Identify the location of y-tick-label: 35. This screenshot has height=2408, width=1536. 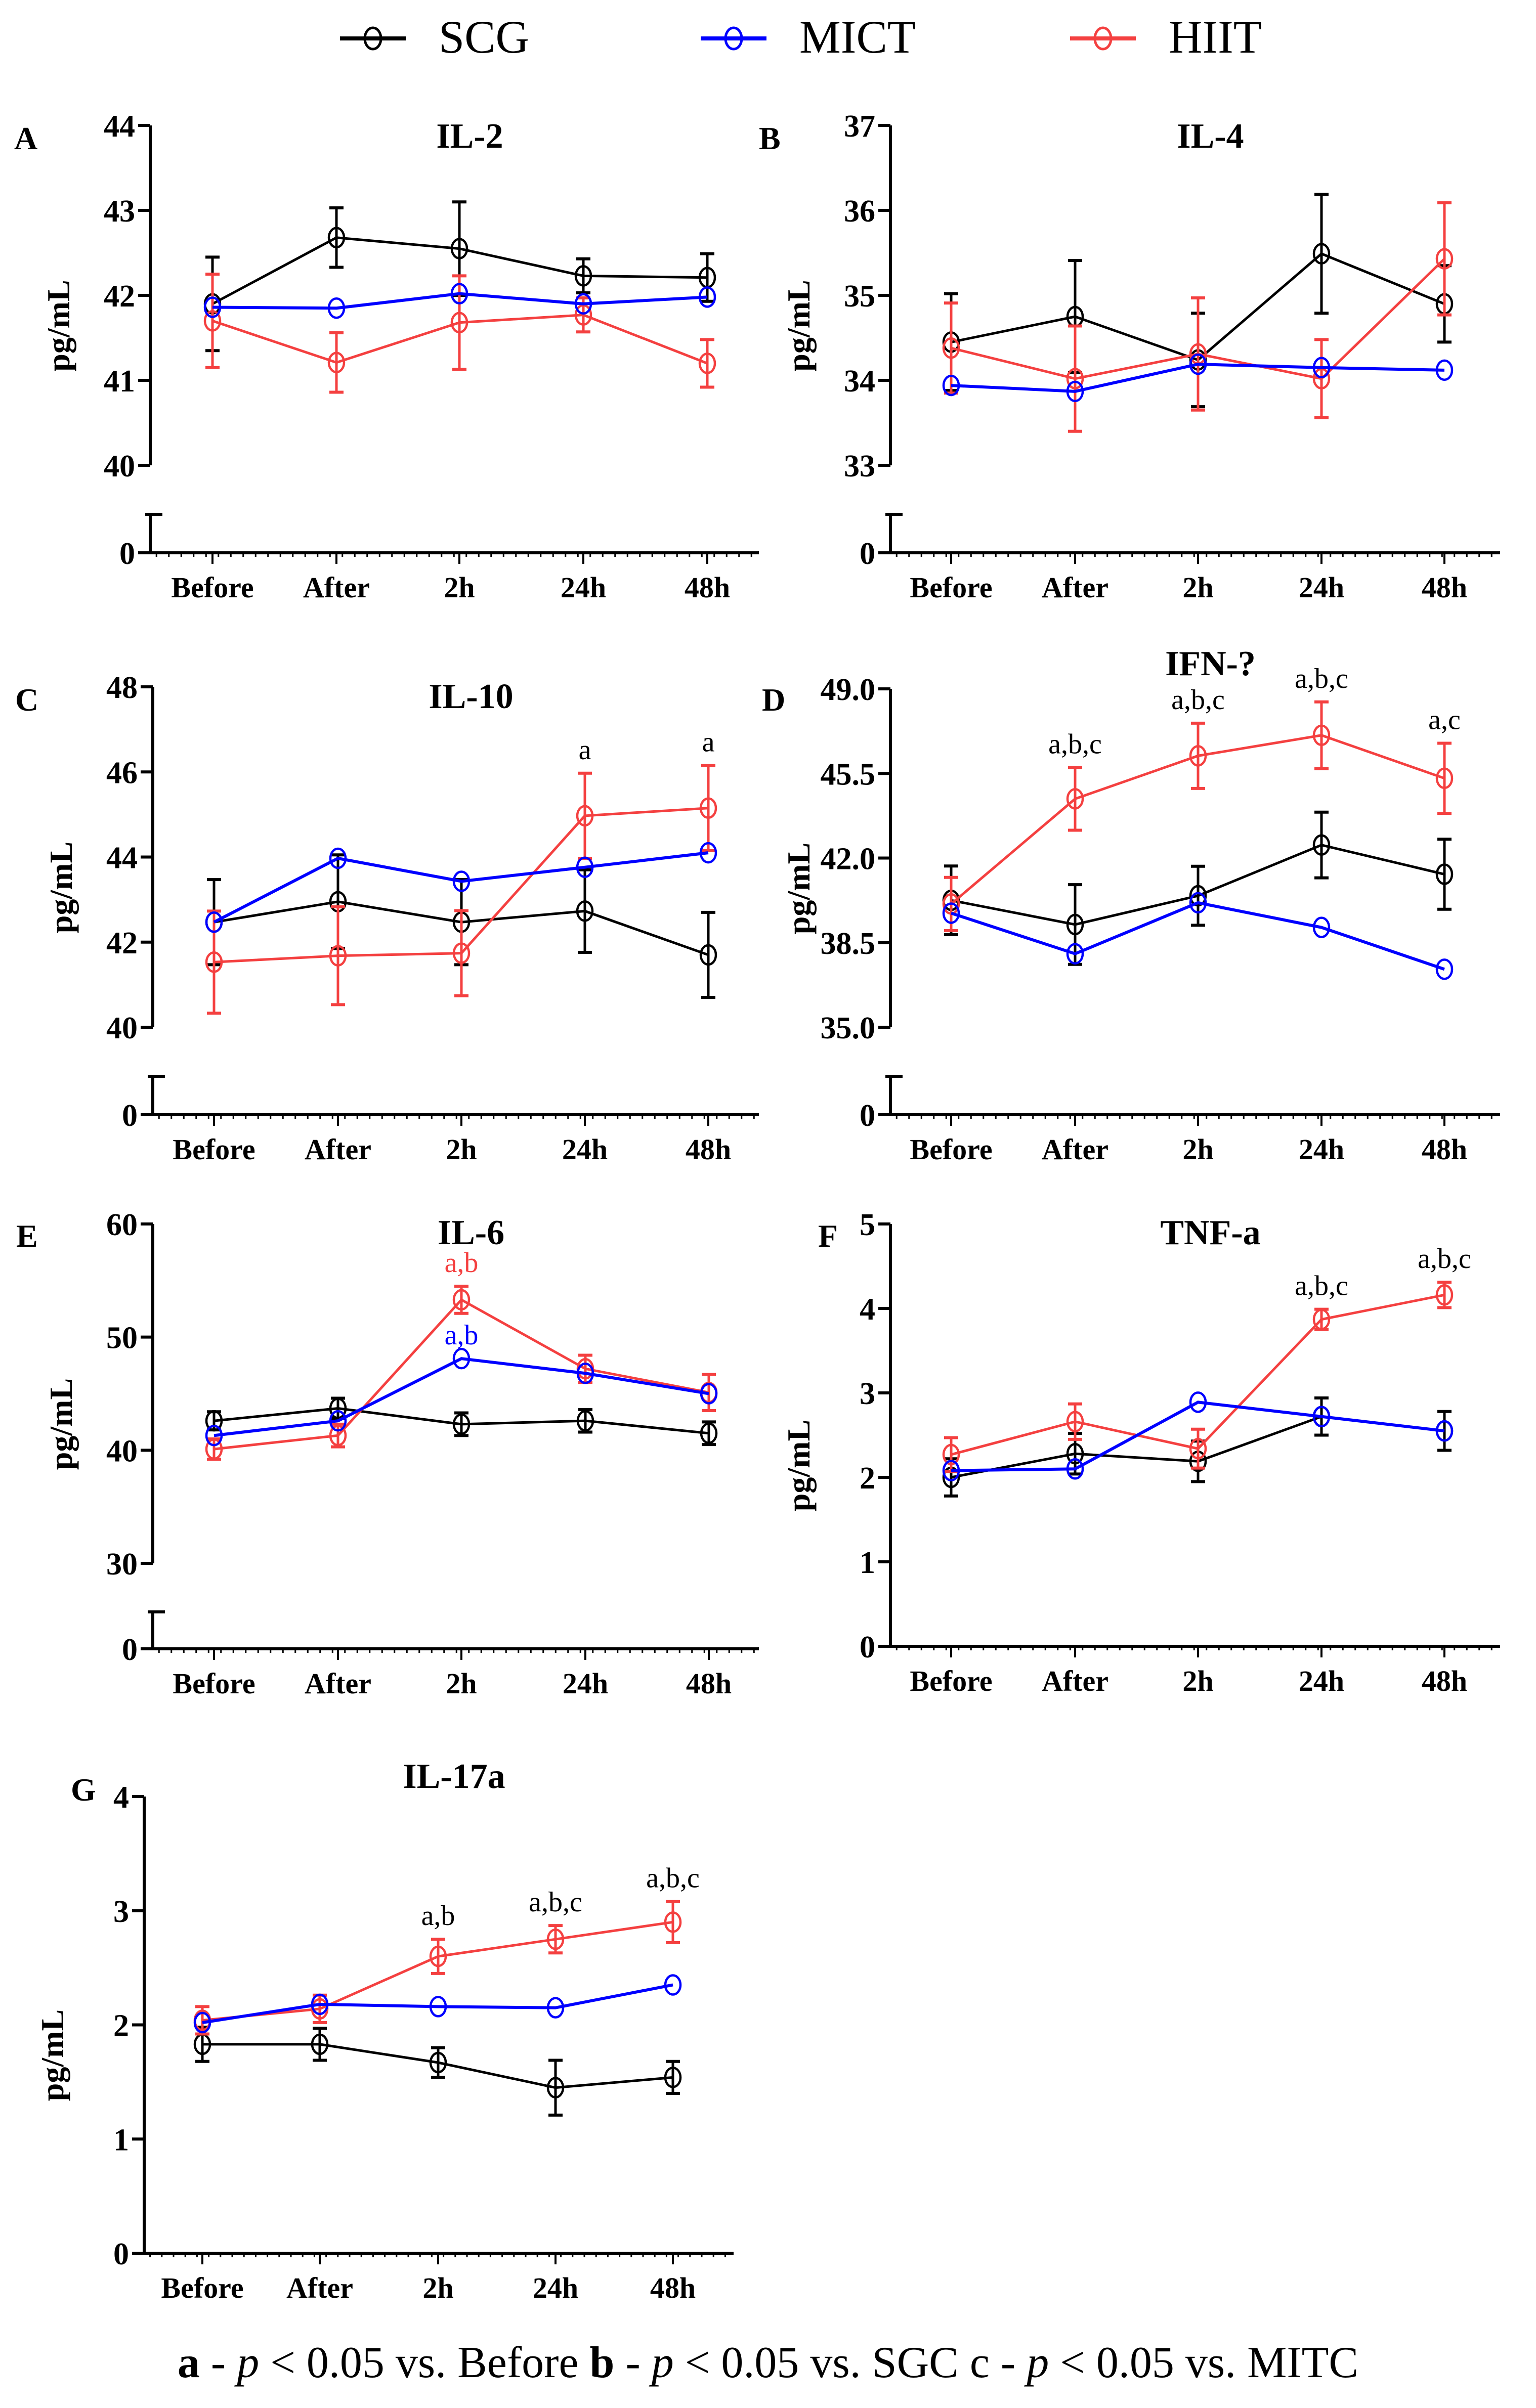
(859, 296).